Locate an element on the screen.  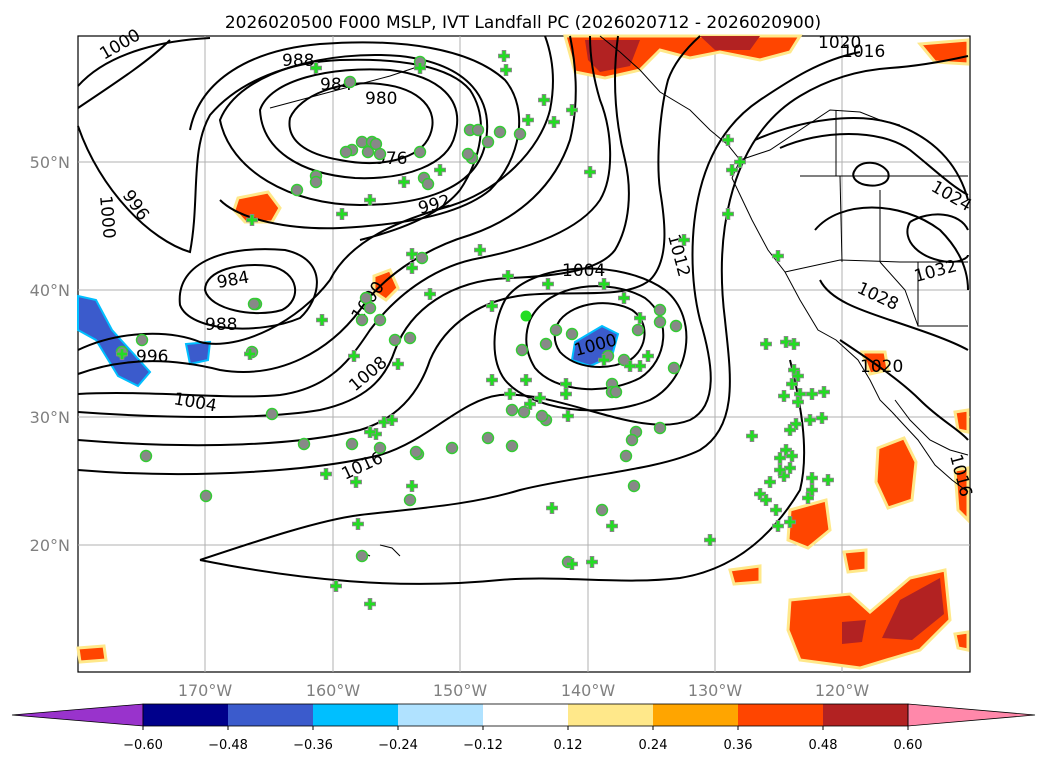
lon-label: 140°W is located at coordinates (588, 690).